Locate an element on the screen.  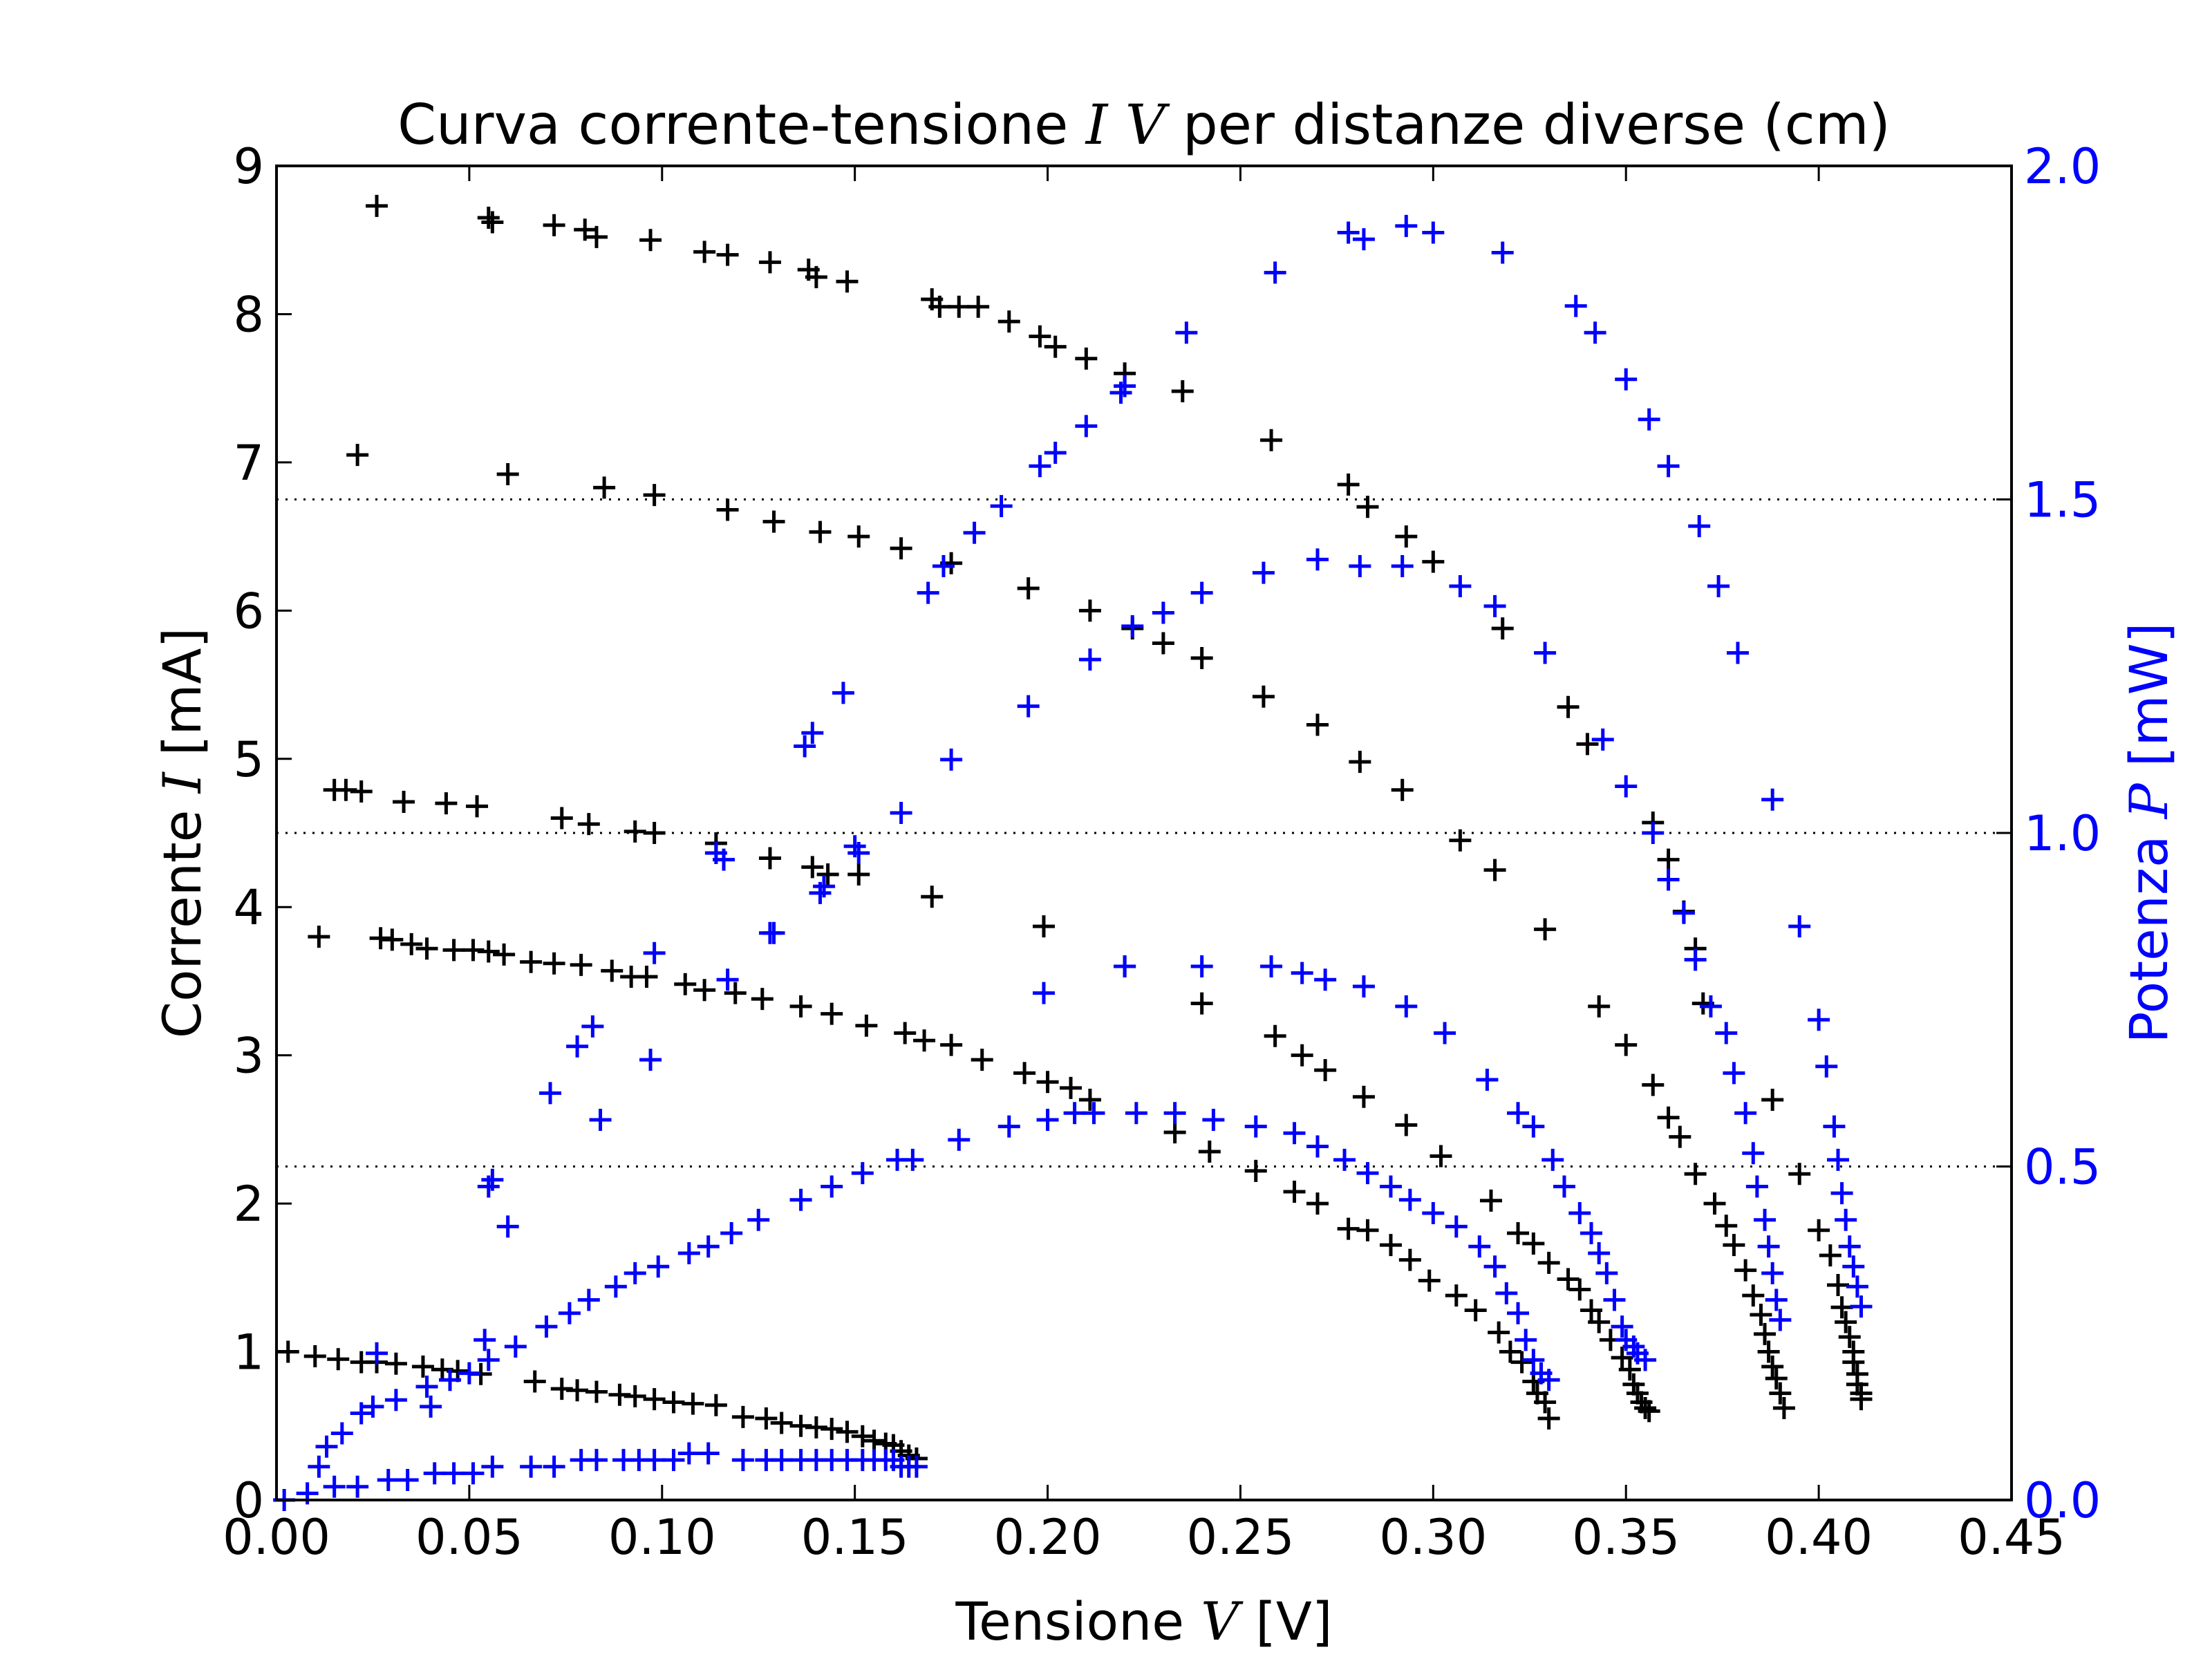
y-tick-label: 7 is located at coordinates (249, 463).